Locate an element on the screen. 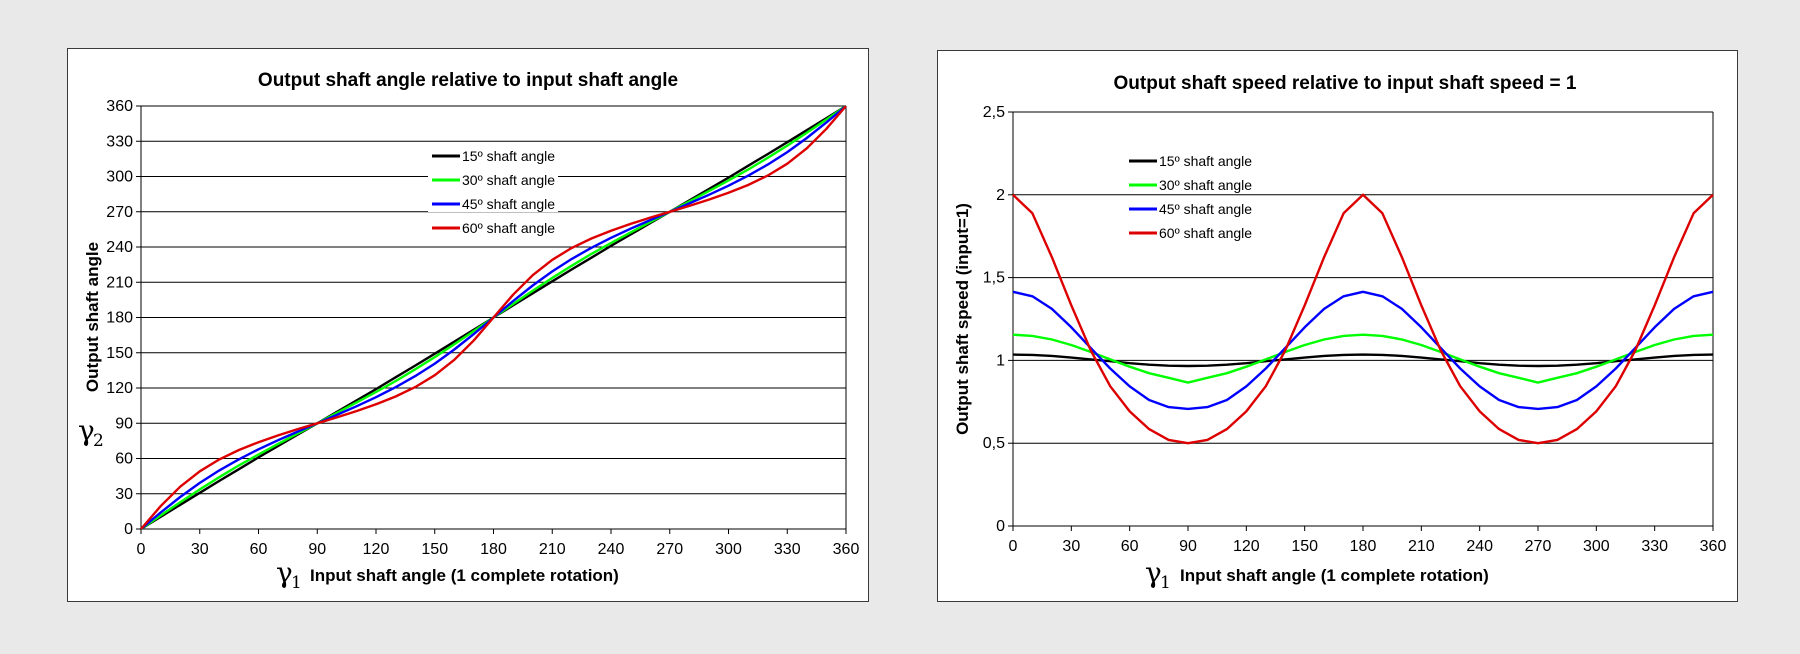 Image resolution: width=1800 pixels, height=654 pixels. y-tick-label: 60 is located at coordinates (124, 459).